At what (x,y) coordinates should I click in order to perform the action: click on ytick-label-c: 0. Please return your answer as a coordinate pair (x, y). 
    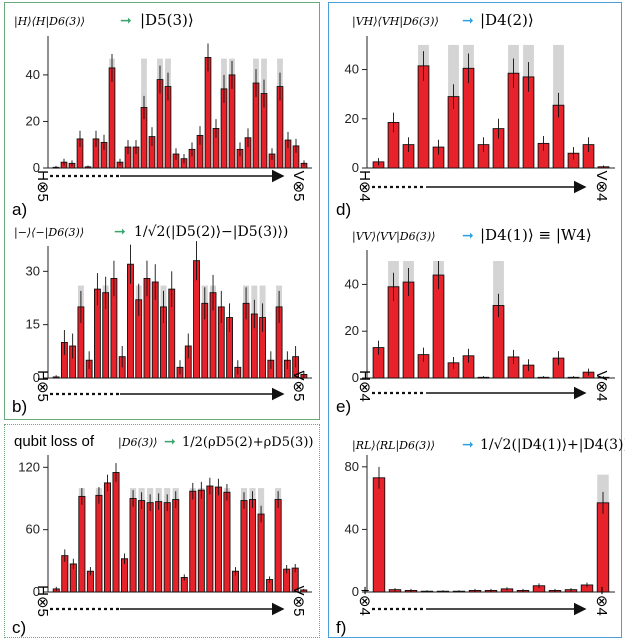
    Looking at the image, I should click on (36, 591).